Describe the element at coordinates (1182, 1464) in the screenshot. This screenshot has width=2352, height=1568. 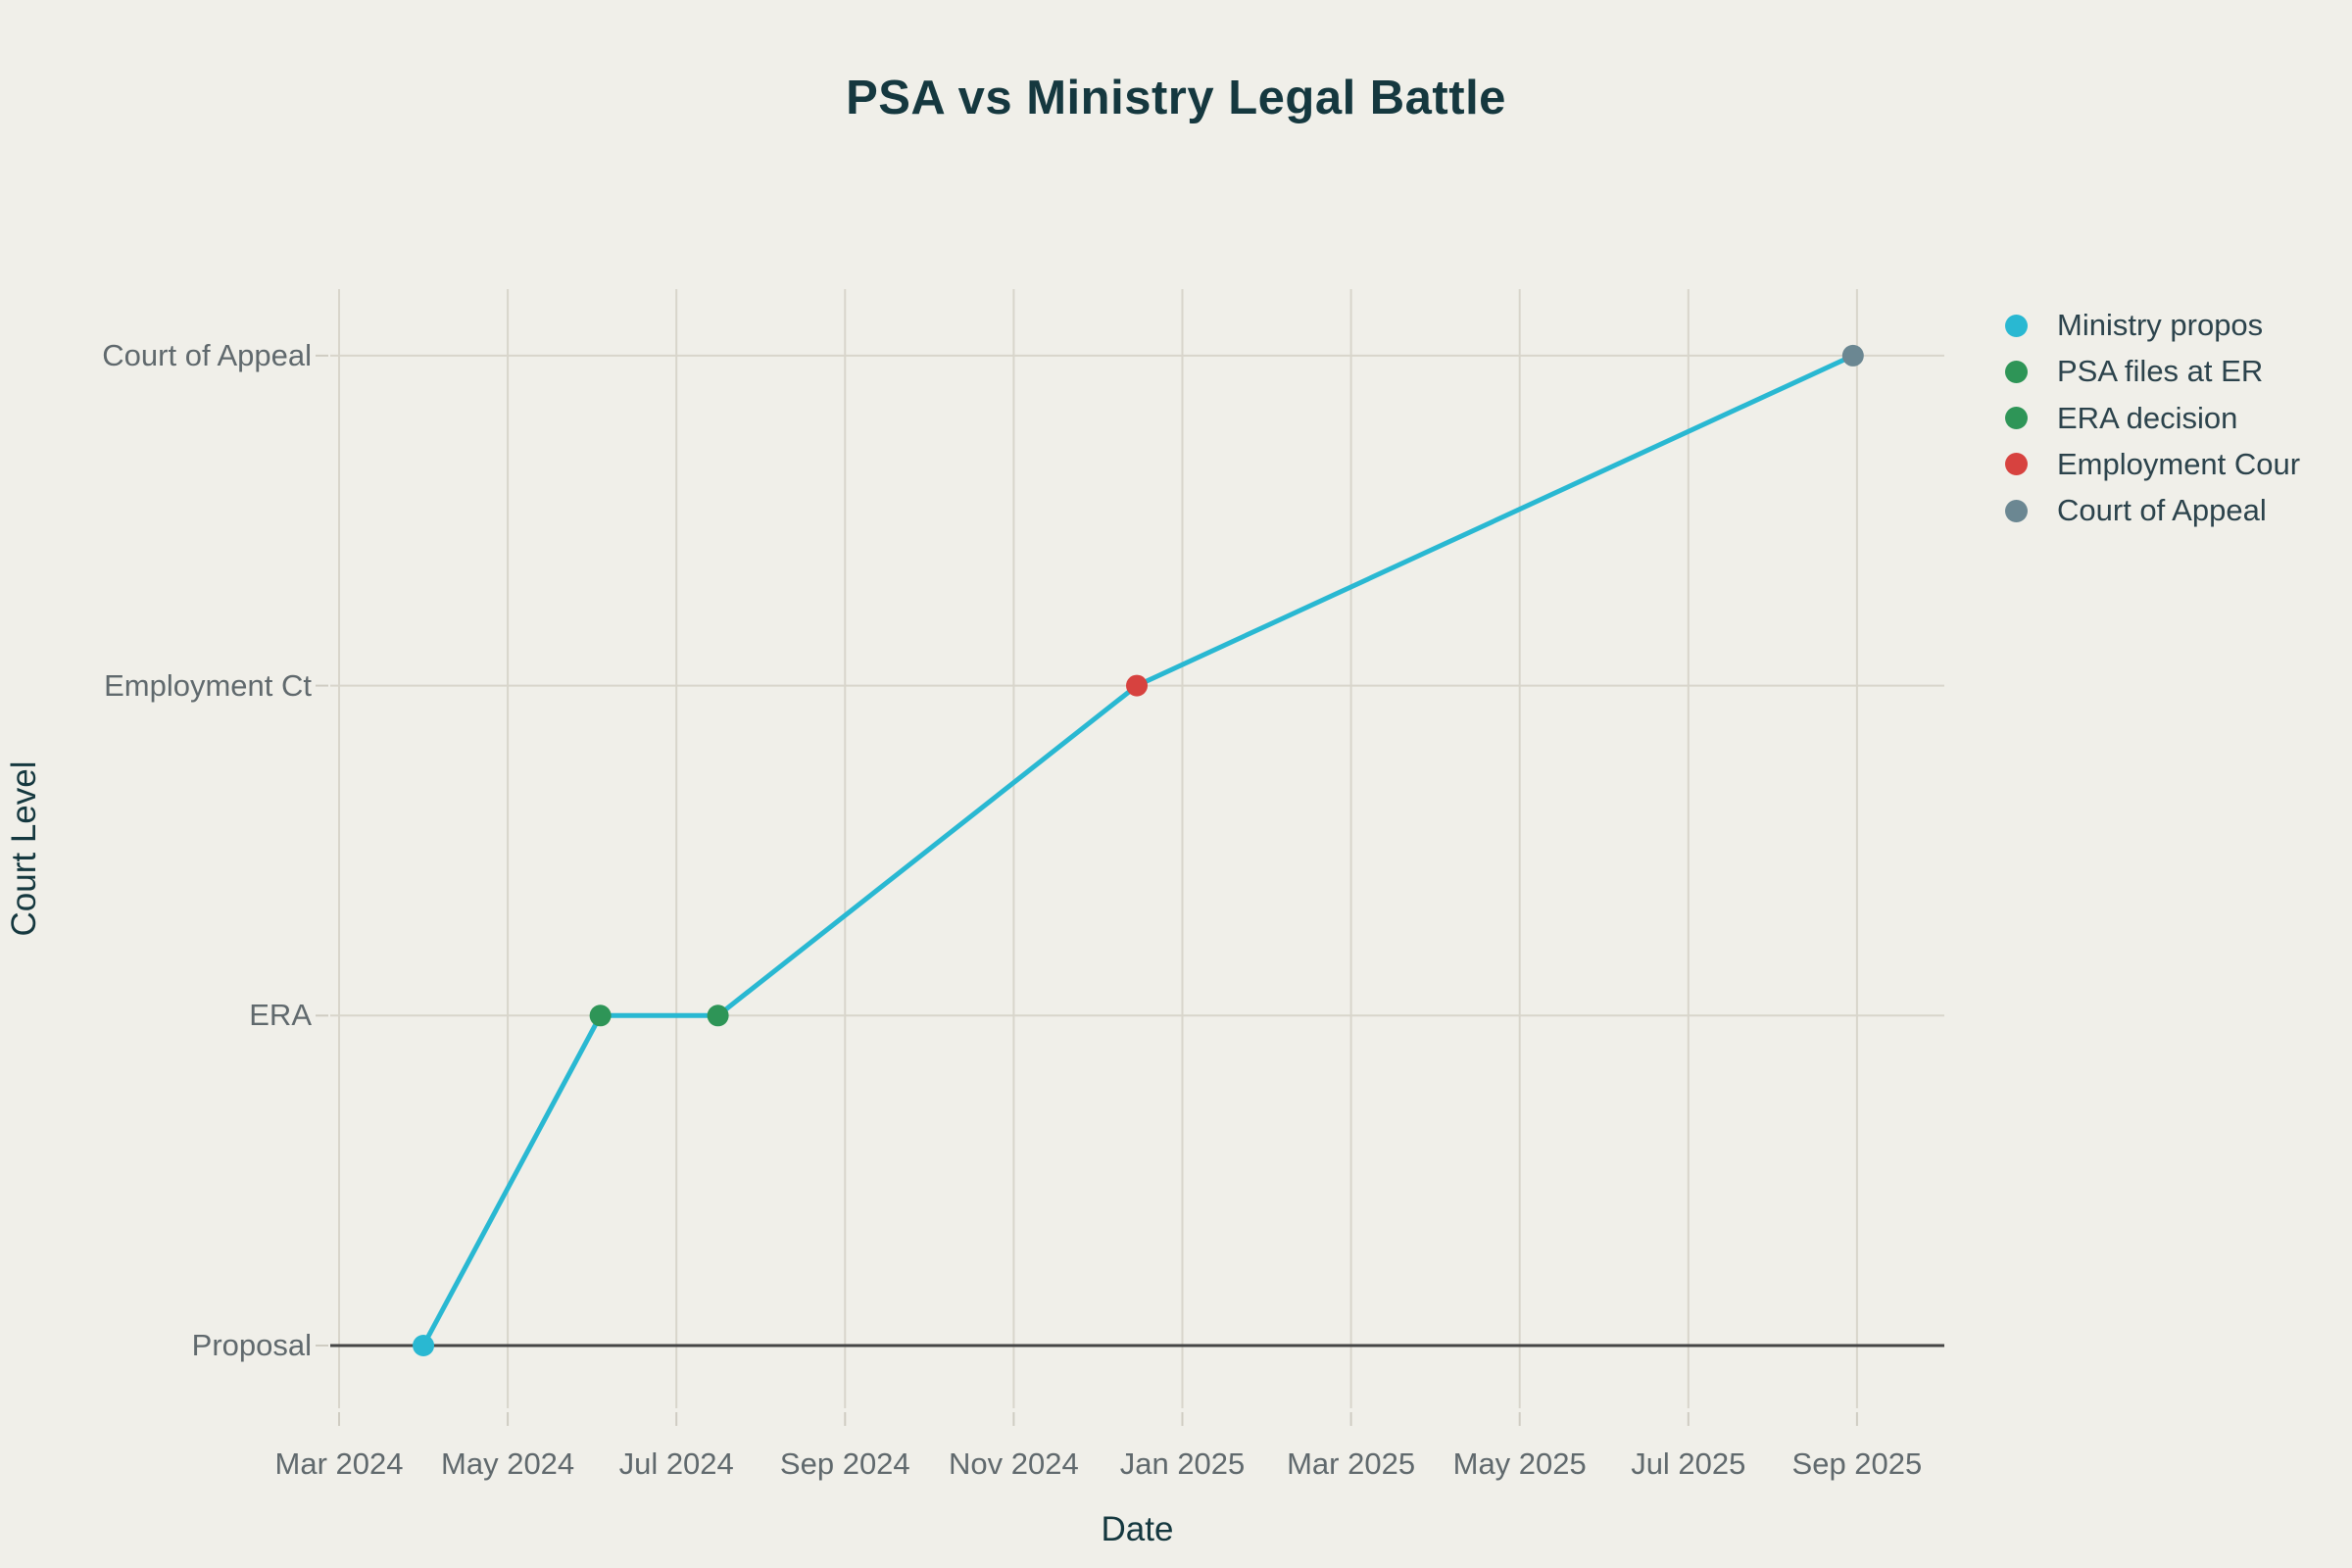
I see `x-tick-label: Jan 2025` at that location.